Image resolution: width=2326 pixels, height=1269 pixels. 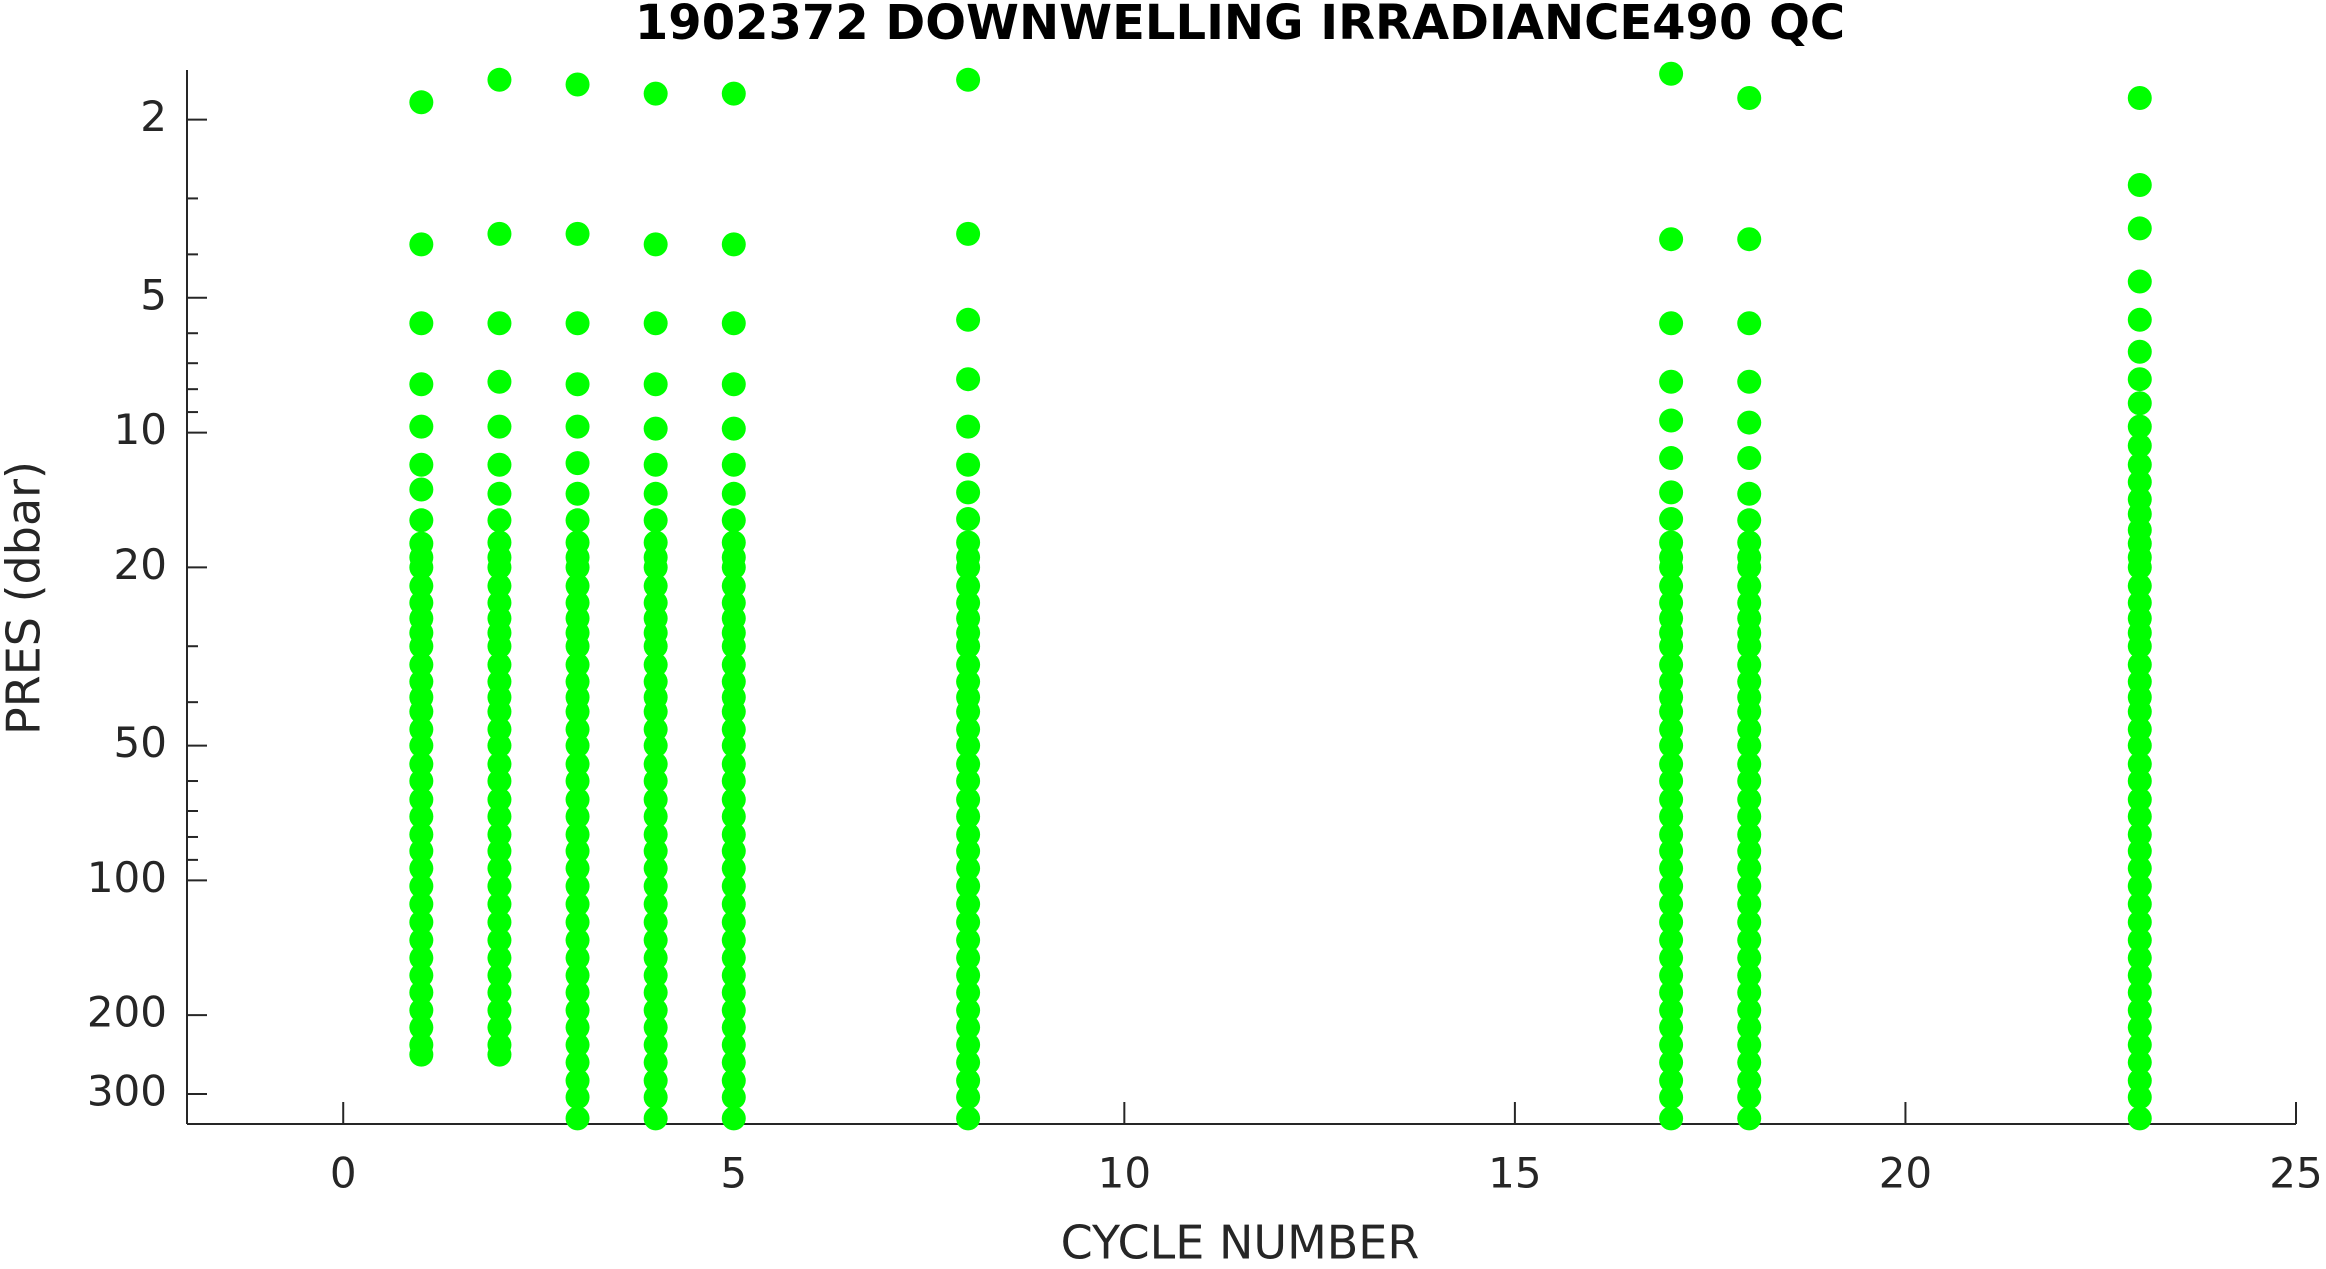 What do you see at coordinates (127, 877) in the screenshot?
I see `y-tick-label: 100` at bounding box center [127, 877].